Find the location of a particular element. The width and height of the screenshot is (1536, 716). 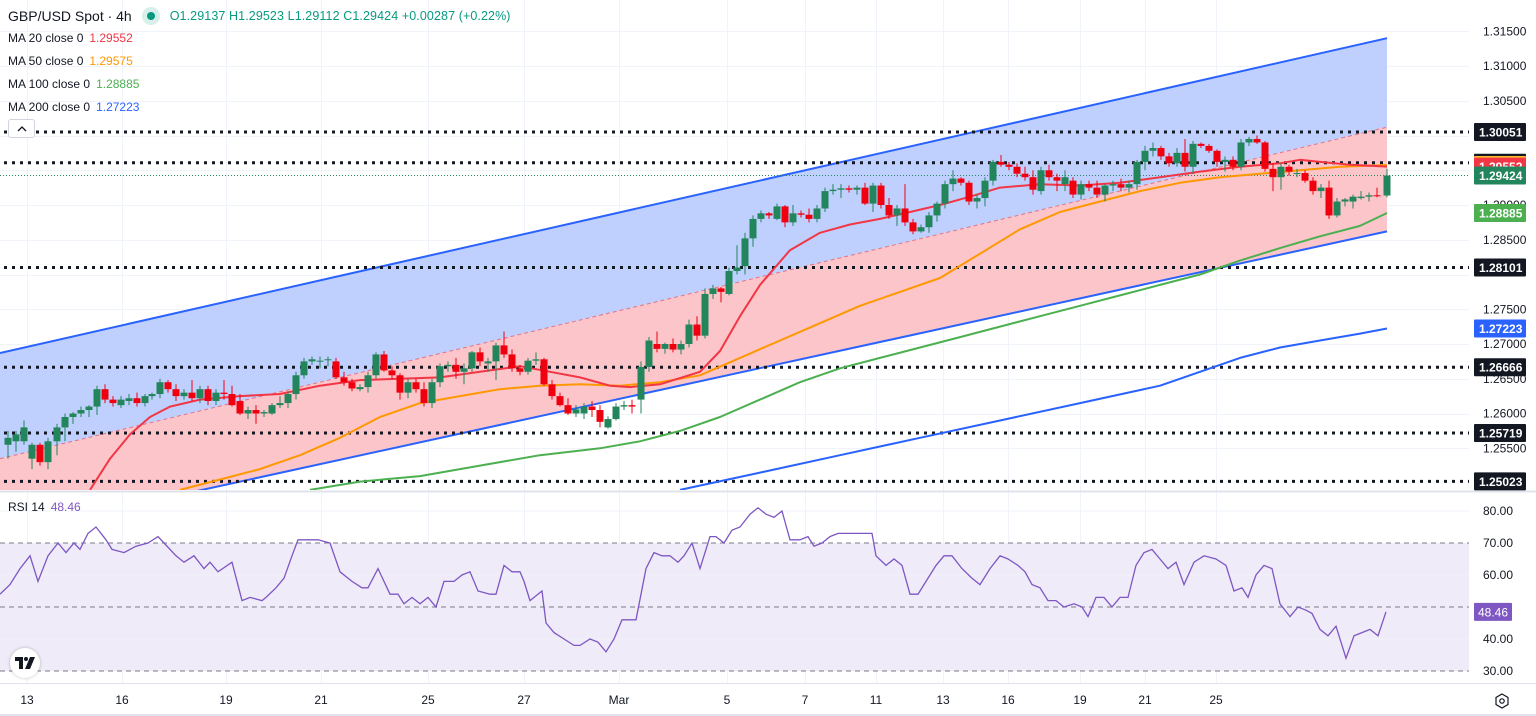

rsi-legend: RSI 14 48.46 is located at coordinates (44, 507).